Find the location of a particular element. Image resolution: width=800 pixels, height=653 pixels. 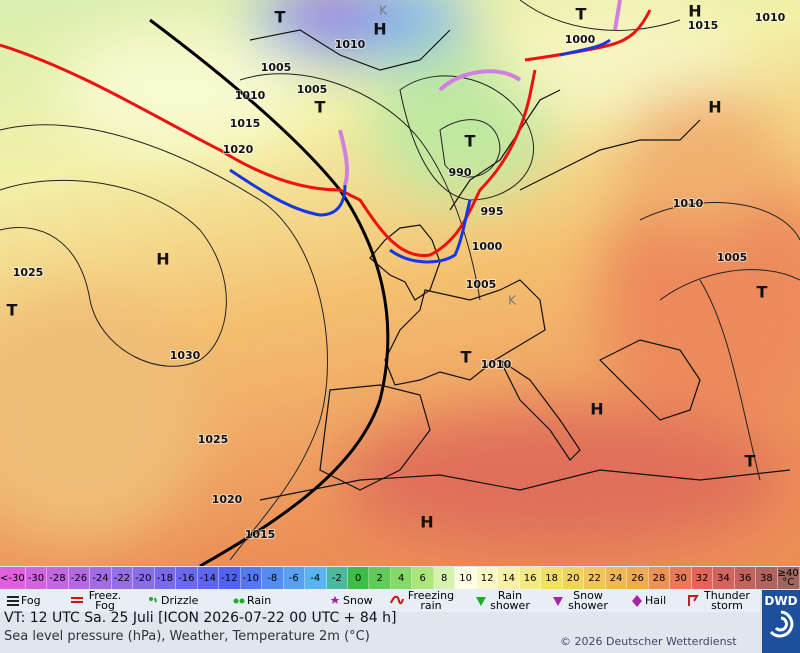

legend-label: Hail is located at coordinates (656, 600).